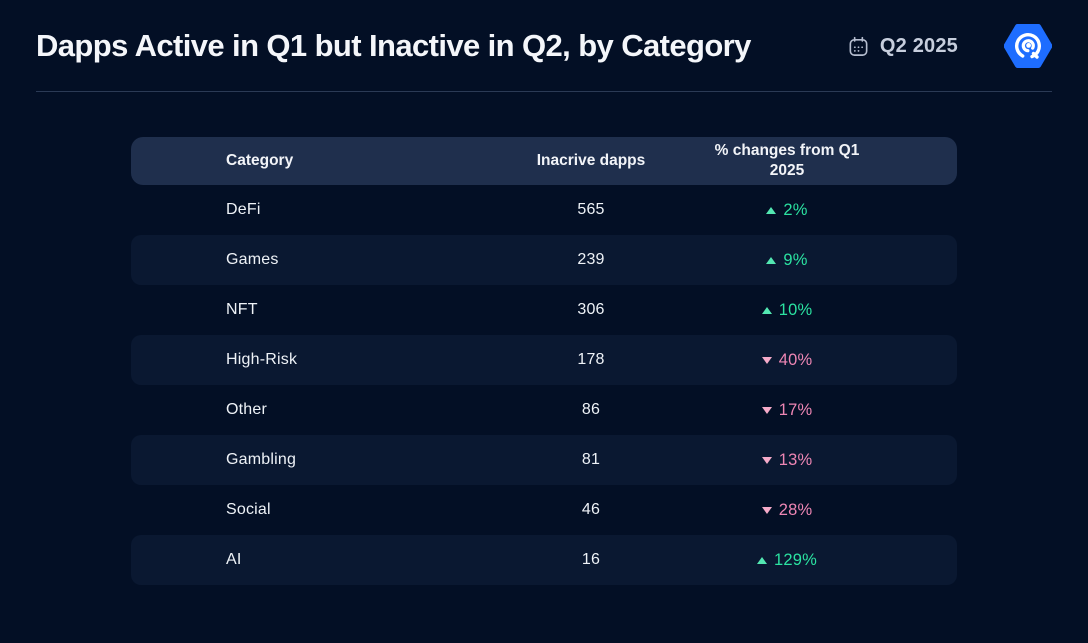 The width and height of the screenshot is (1088, 643). What do you see at coordinates (795, 309) in the screenshot?
I see `change-value: 10%` at bounding box center [795, 309].